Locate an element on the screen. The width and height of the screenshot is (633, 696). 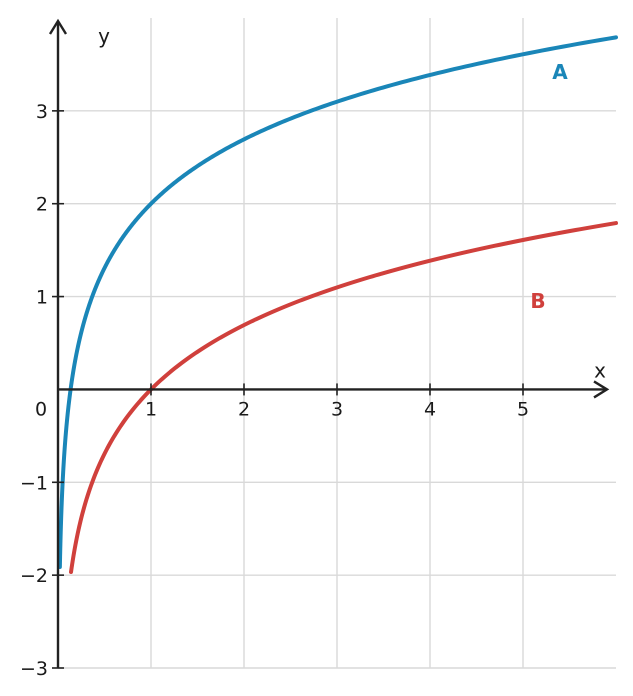
x-axis-arrowhead is located at coordinates (601, 389).